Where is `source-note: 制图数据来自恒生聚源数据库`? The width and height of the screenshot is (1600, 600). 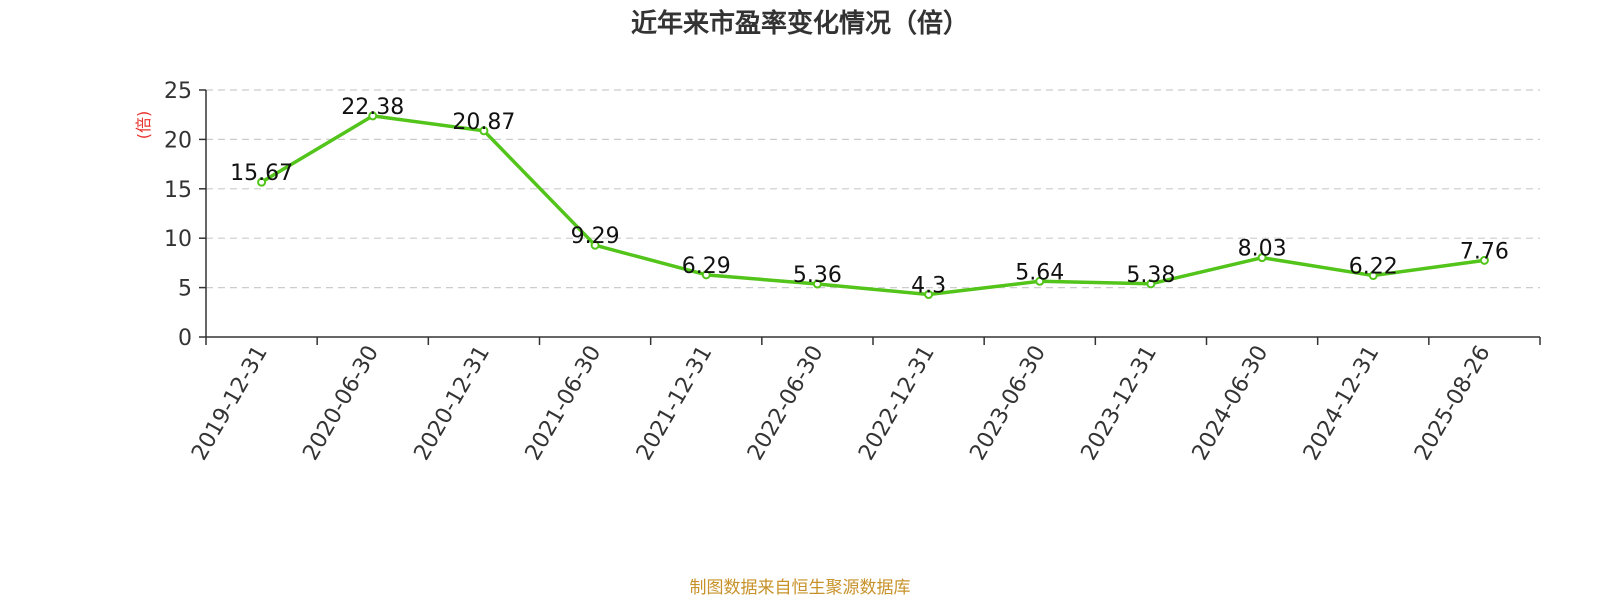 source-note: 制图数据来自恒生聚源数据库 is located at coordinates (800, 588).